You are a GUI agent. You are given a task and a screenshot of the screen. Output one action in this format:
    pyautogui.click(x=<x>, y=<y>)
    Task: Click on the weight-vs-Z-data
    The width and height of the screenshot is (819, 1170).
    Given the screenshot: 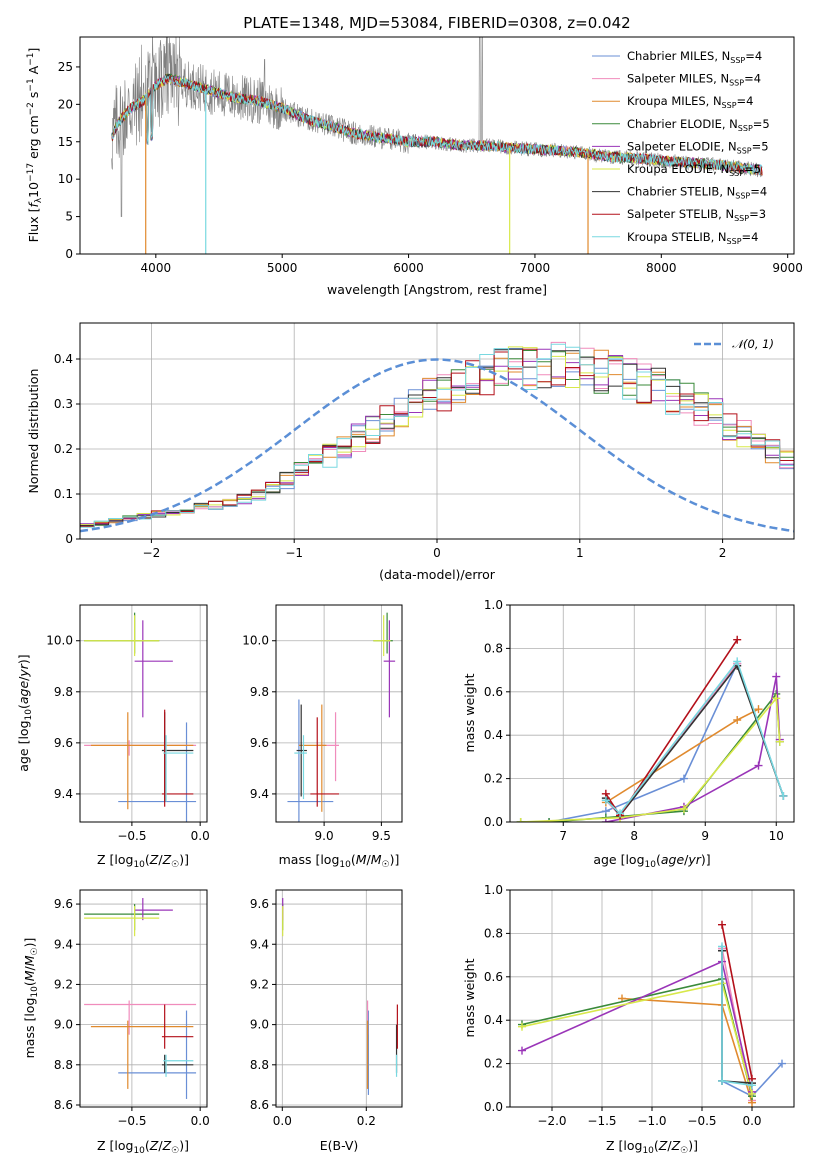 What is the action you would take?
    pyautogui.click(x=652, y=1013)
    